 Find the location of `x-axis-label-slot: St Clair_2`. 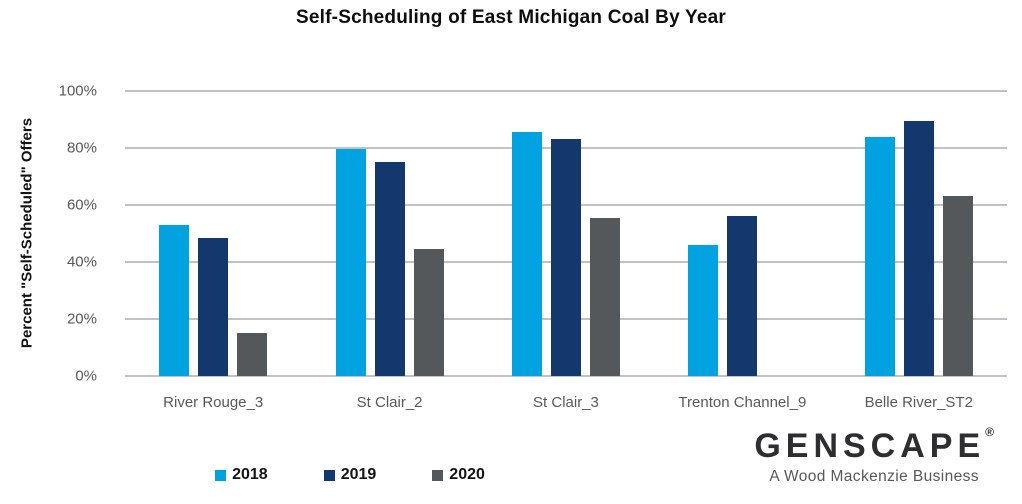

x-axis-label-slot: St Clair_2 is located at coordinates (390, 402).